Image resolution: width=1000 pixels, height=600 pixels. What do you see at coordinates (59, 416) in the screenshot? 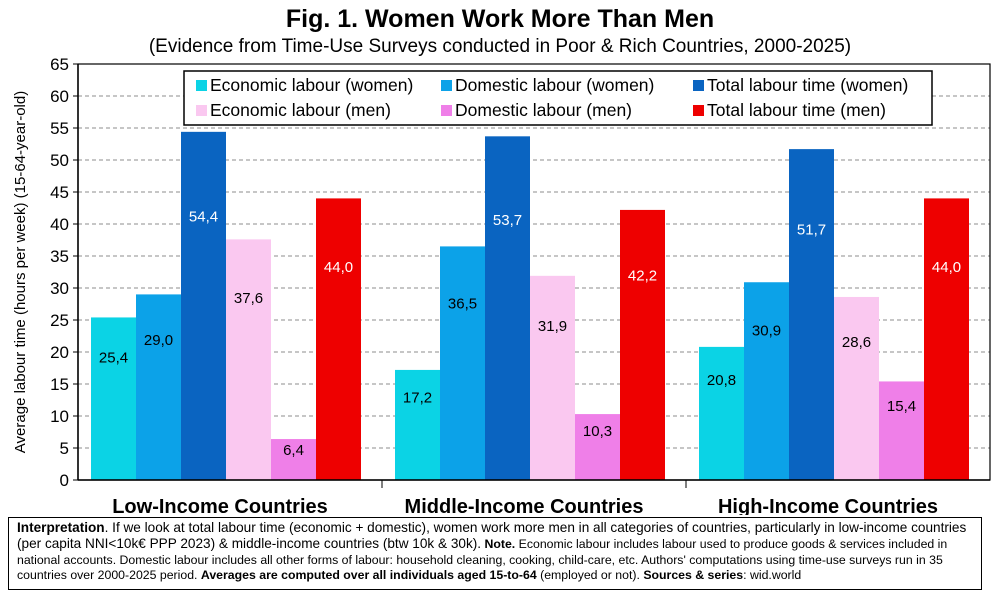
I see `y-tick-label: 10` at bounding box center [59, 416].